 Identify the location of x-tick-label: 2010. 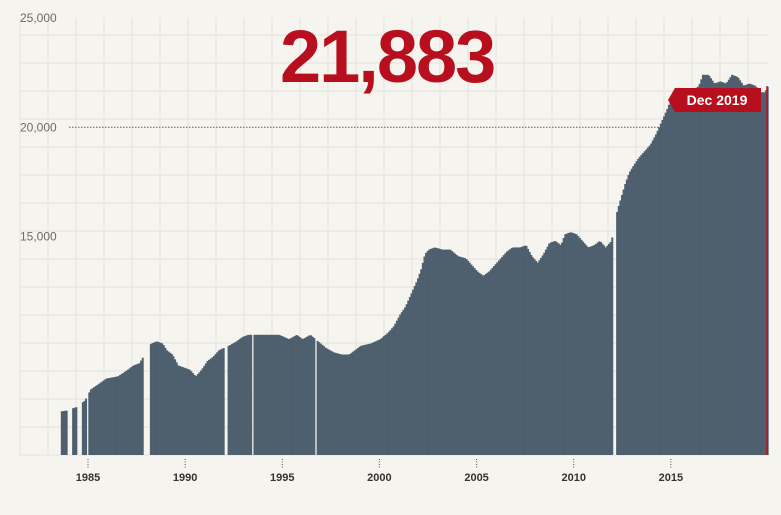
(573, 478).